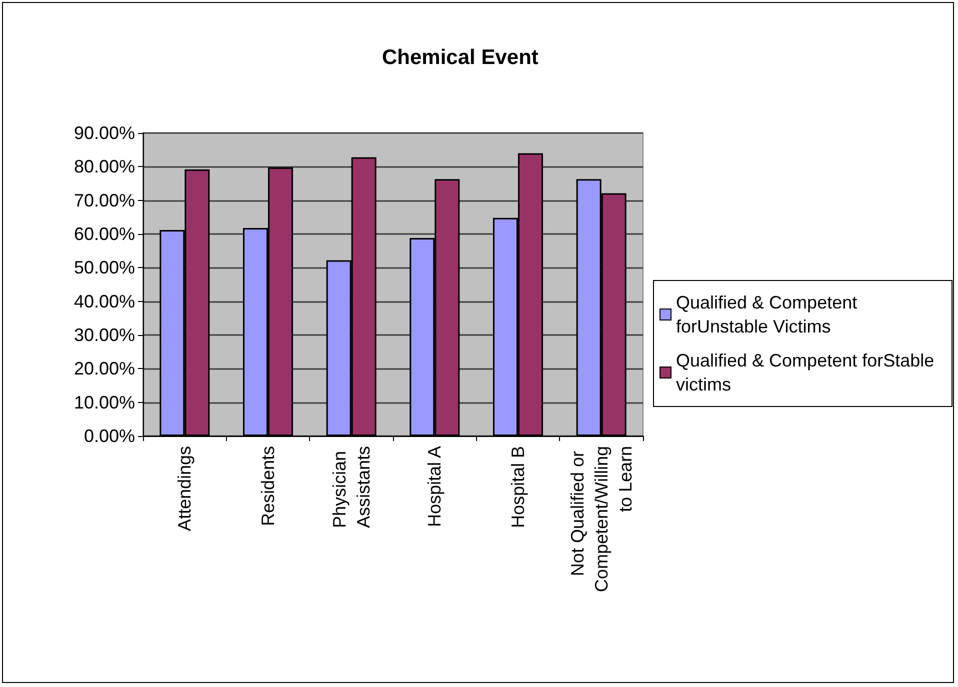 The width and height of the screenshot is (958, 687). I want to click on x-tick-label: Hospital B, so click(518, 487).